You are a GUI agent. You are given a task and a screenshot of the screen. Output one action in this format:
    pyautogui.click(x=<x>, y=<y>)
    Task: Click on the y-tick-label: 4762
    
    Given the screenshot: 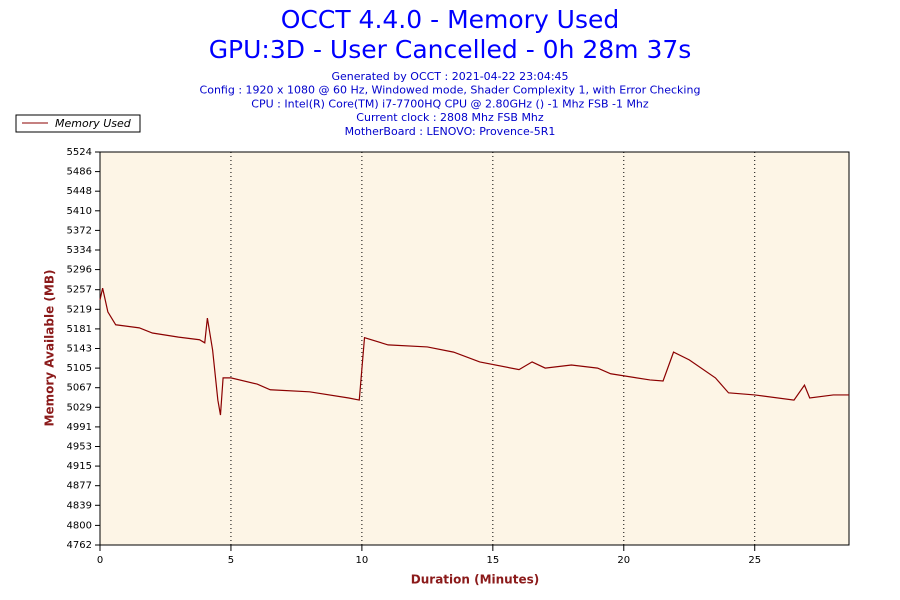 What is the action you would take?
    pyautogui.click(x=79, y=545)
    